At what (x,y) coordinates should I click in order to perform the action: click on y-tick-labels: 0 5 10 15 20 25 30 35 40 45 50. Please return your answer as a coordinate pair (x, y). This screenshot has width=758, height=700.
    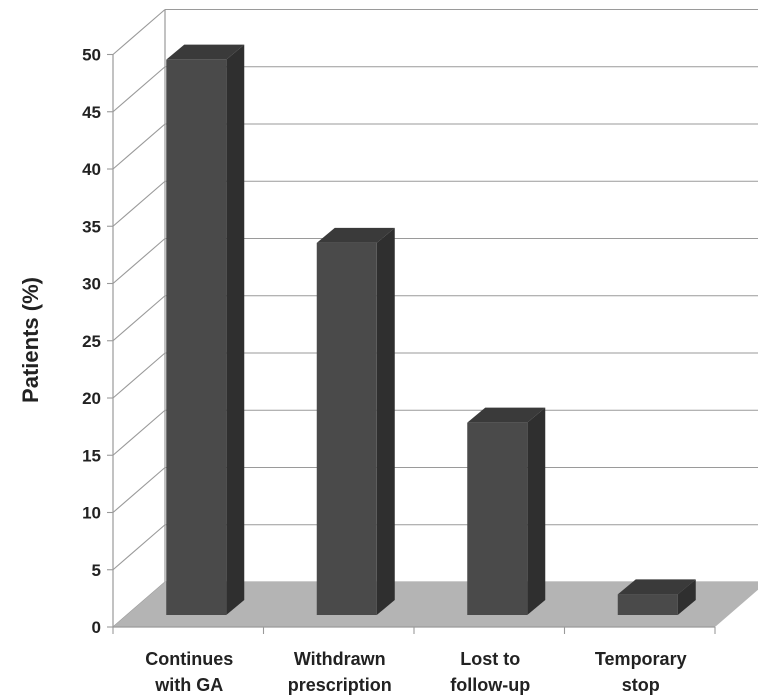
    Looking at the image, I should click on (91, 342).